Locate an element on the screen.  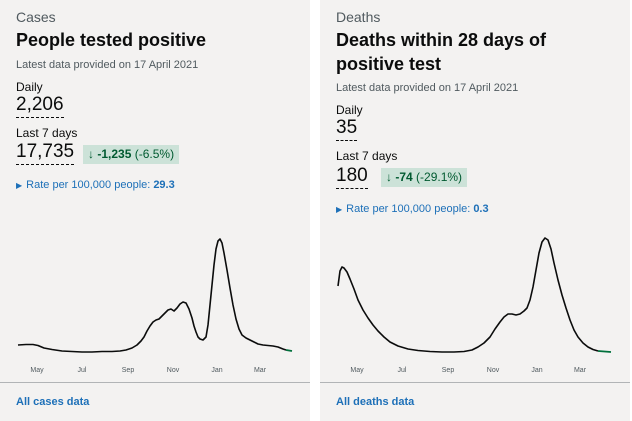
cases-tick-mar: Mar is located at coordinates (260, 370).